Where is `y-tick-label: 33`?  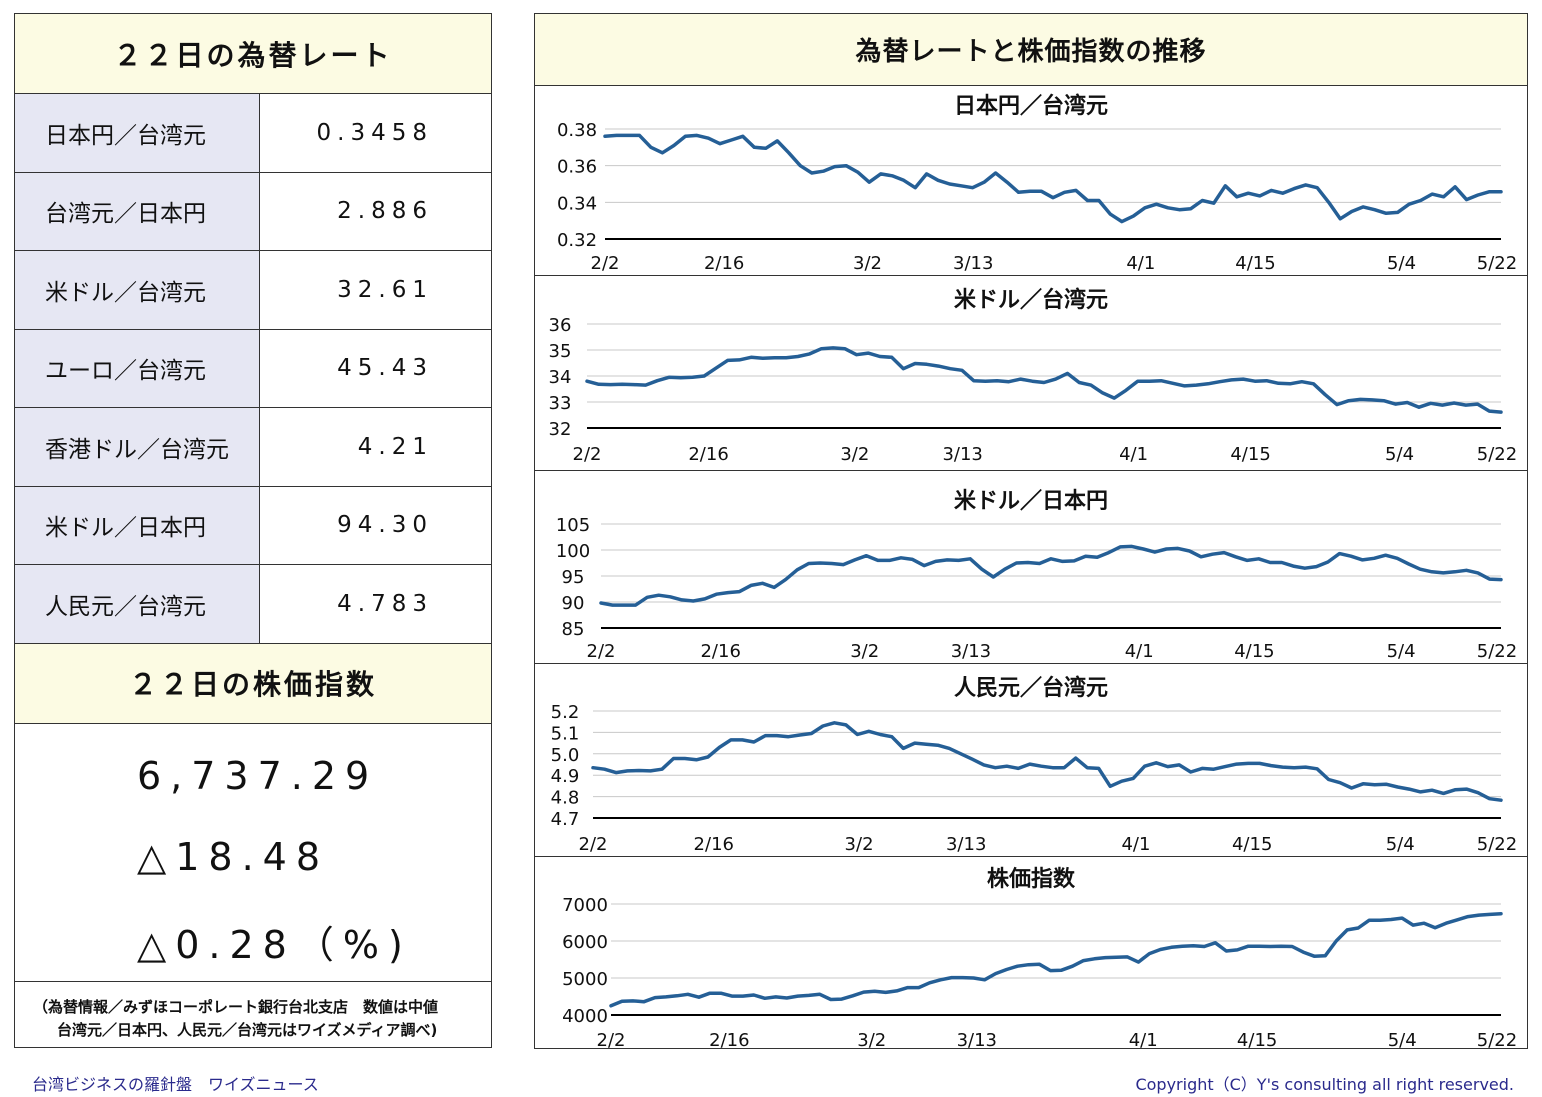 y-tick-label: 33 is located at coordinates (560, 403).